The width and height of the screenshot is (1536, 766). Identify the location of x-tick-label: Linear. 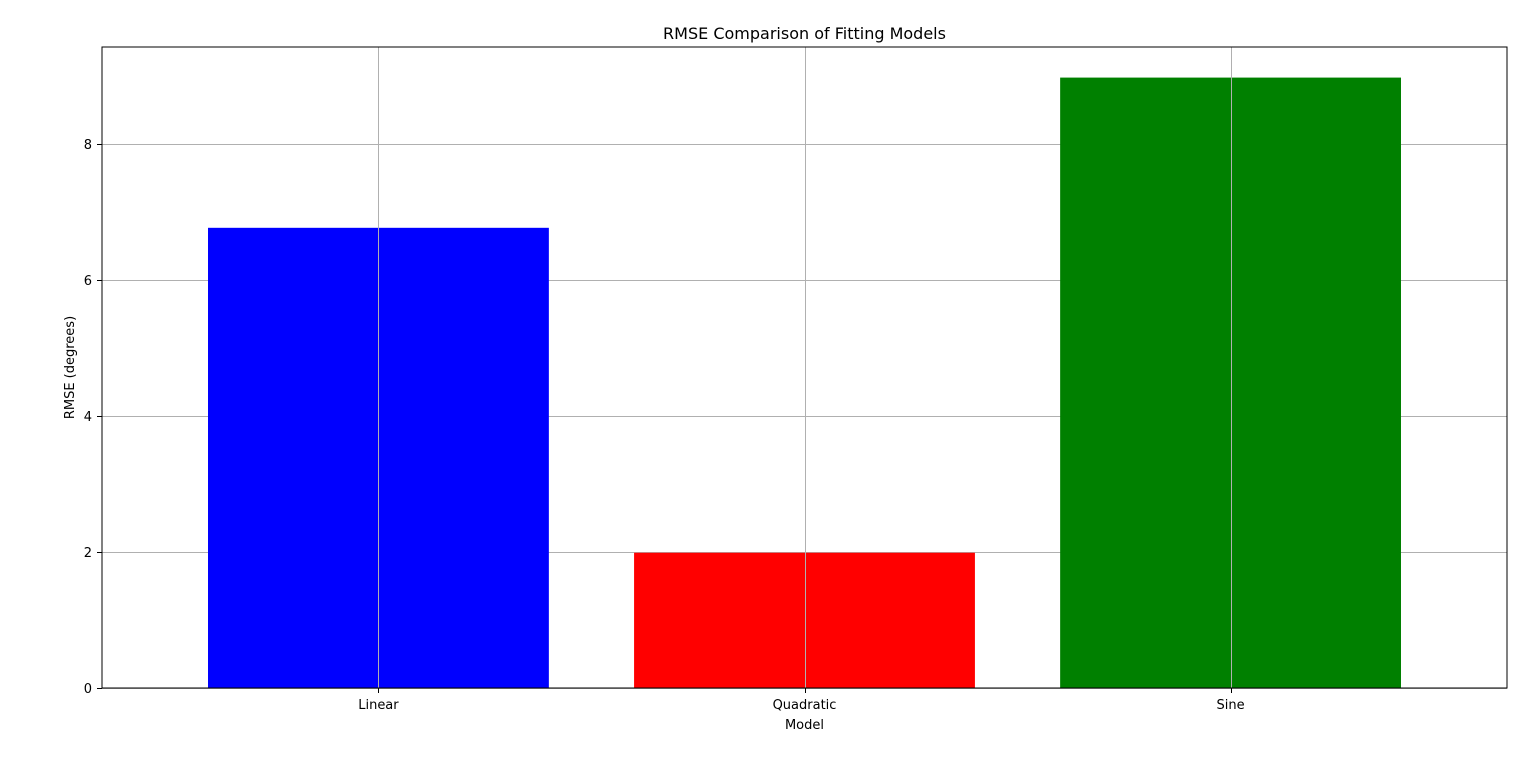
(378, 705).